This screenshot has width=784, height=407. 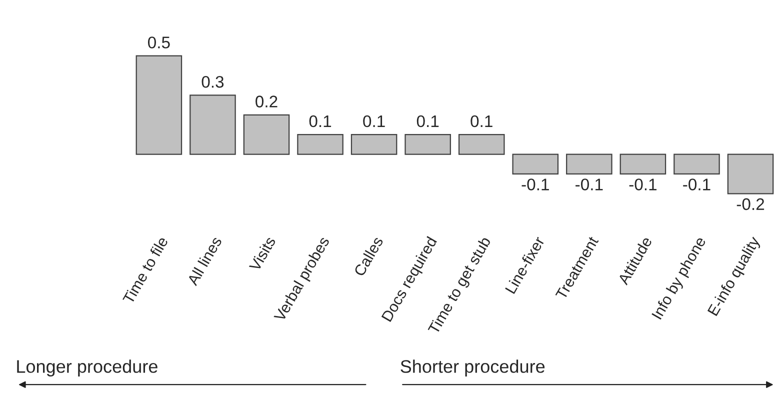 What do you see at coordinates (213, 82) in the screenshot?
I see `data-label: 0.3` at bounding box center [213, 82].